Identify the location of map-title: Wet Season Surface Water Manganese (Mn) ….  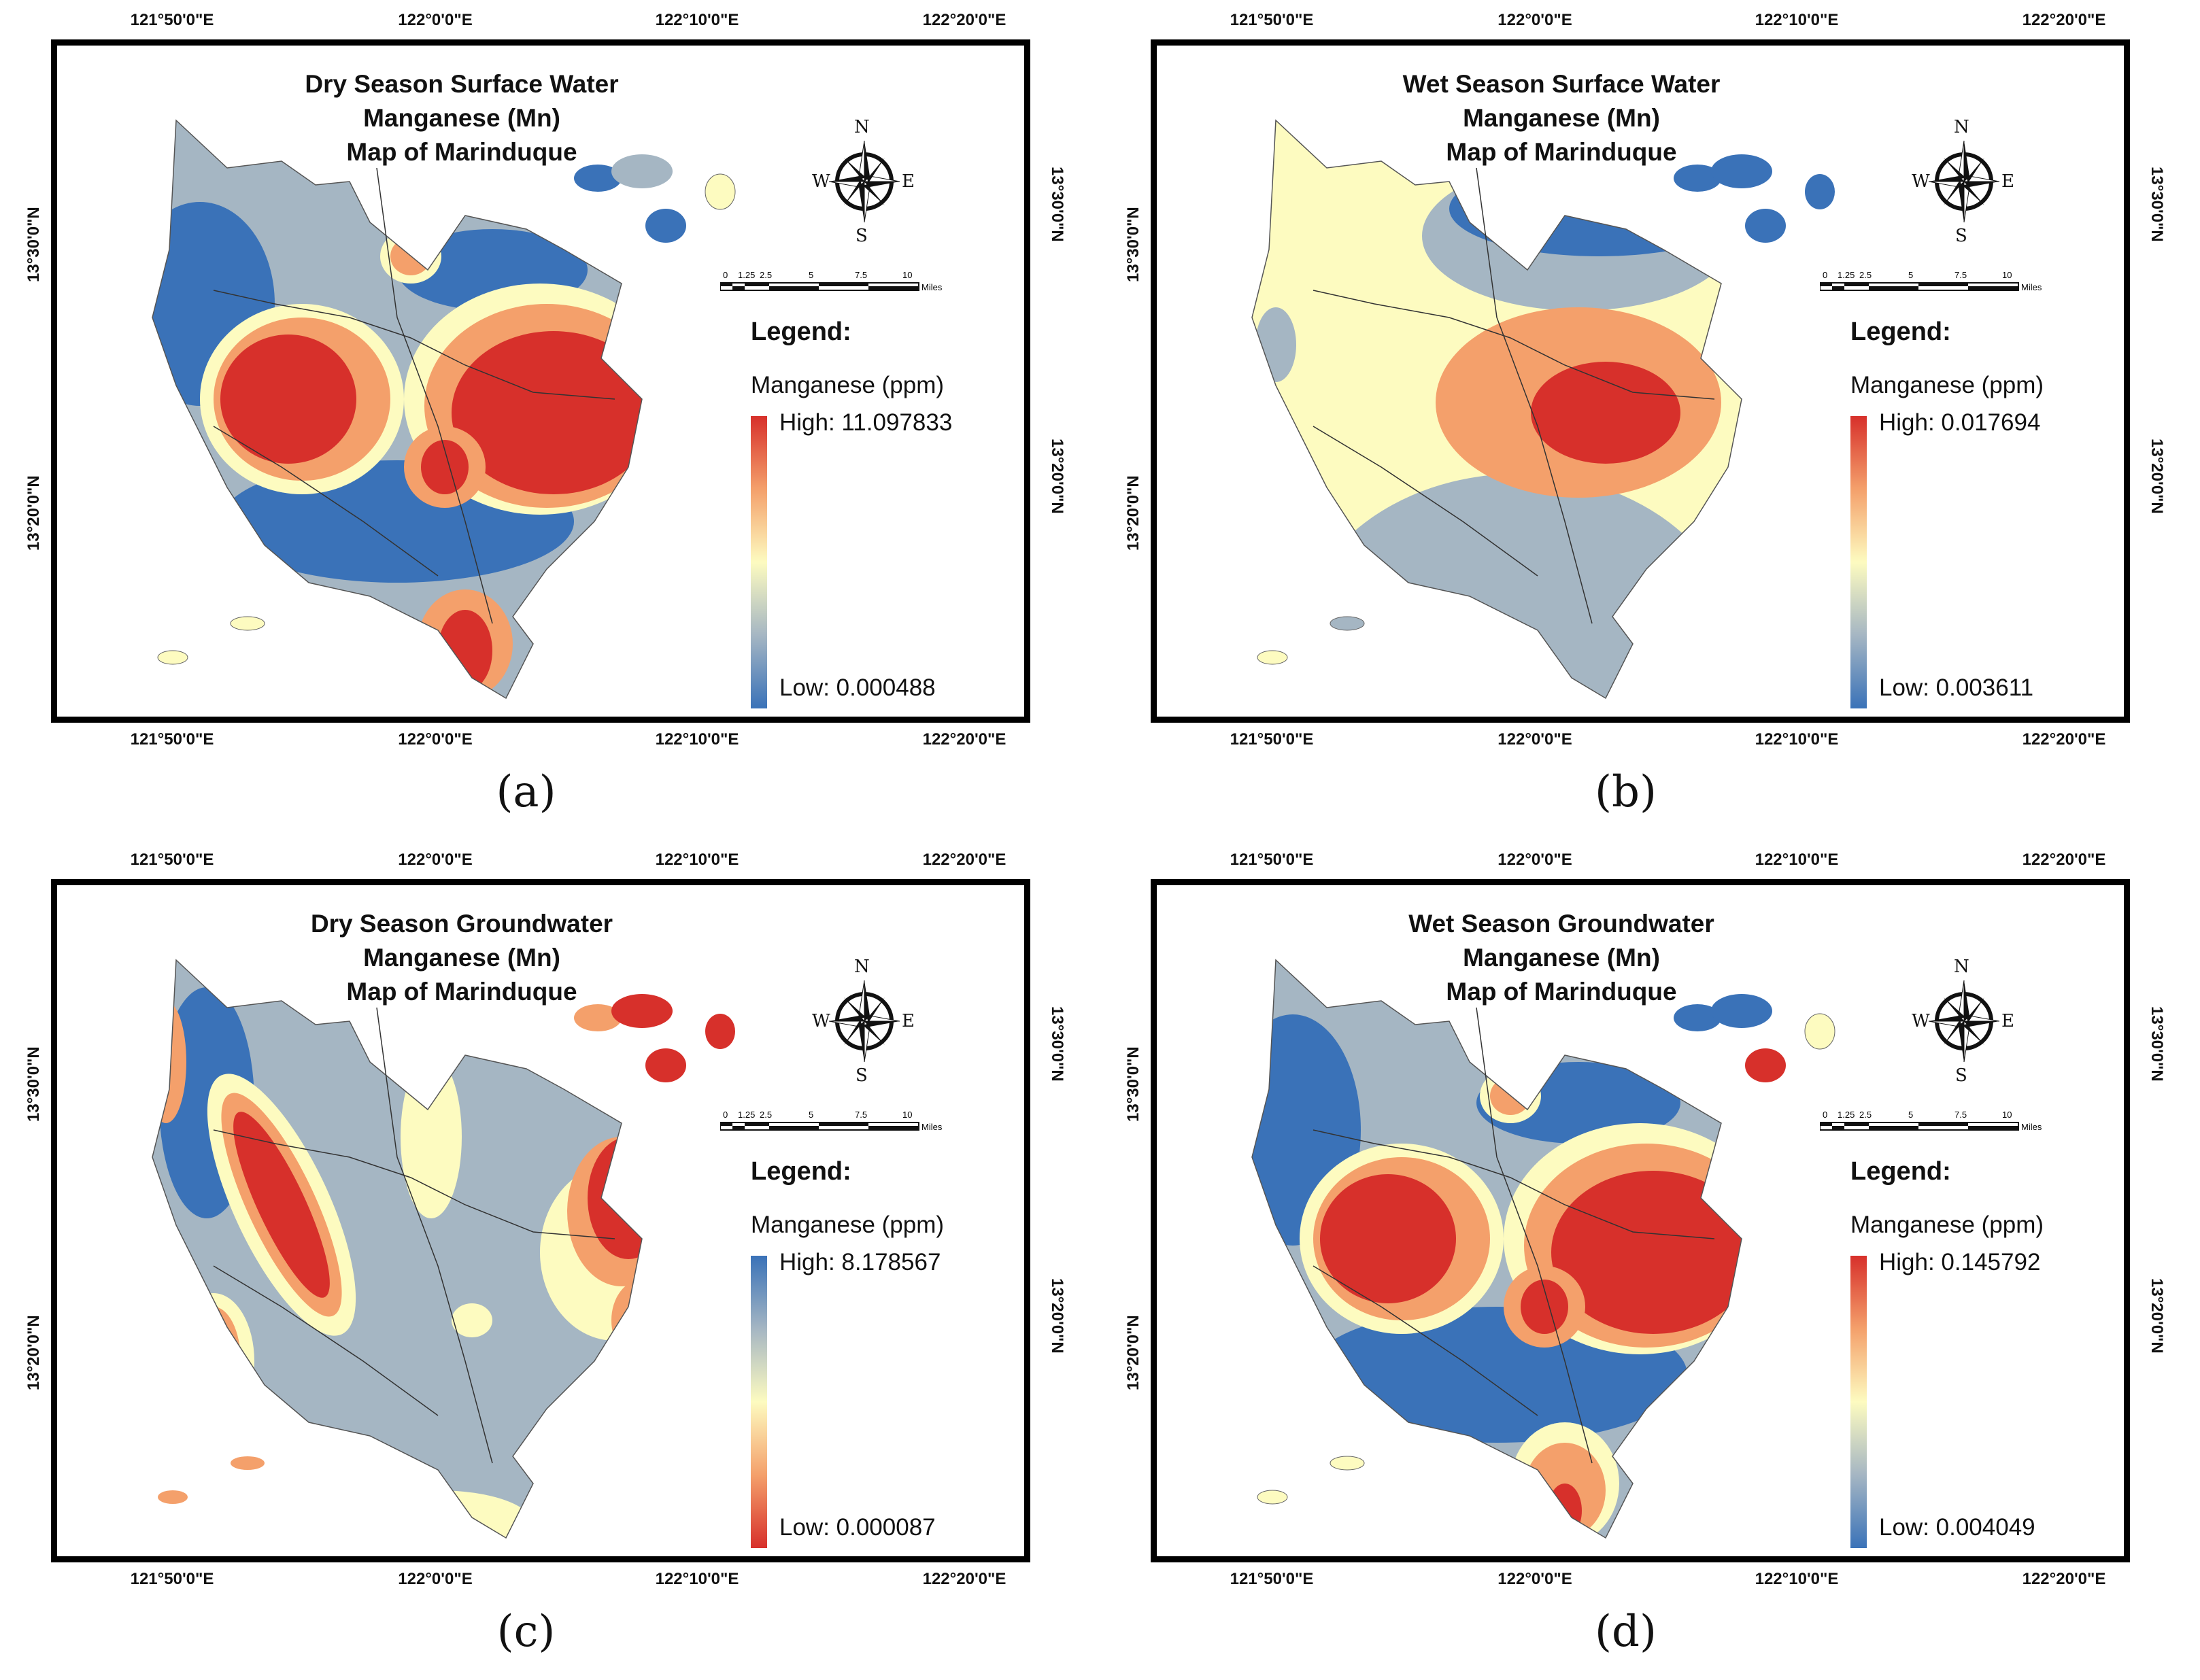
(1561, 118).